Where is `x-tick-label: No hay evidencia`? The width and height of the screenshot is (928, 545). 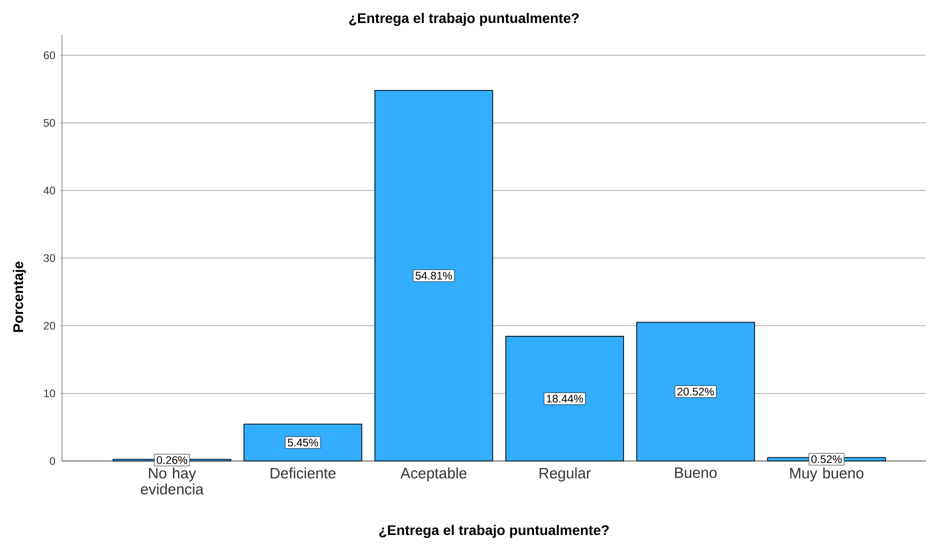 x-tick-label: No hay evidencia is located at coordinates (172, 481).